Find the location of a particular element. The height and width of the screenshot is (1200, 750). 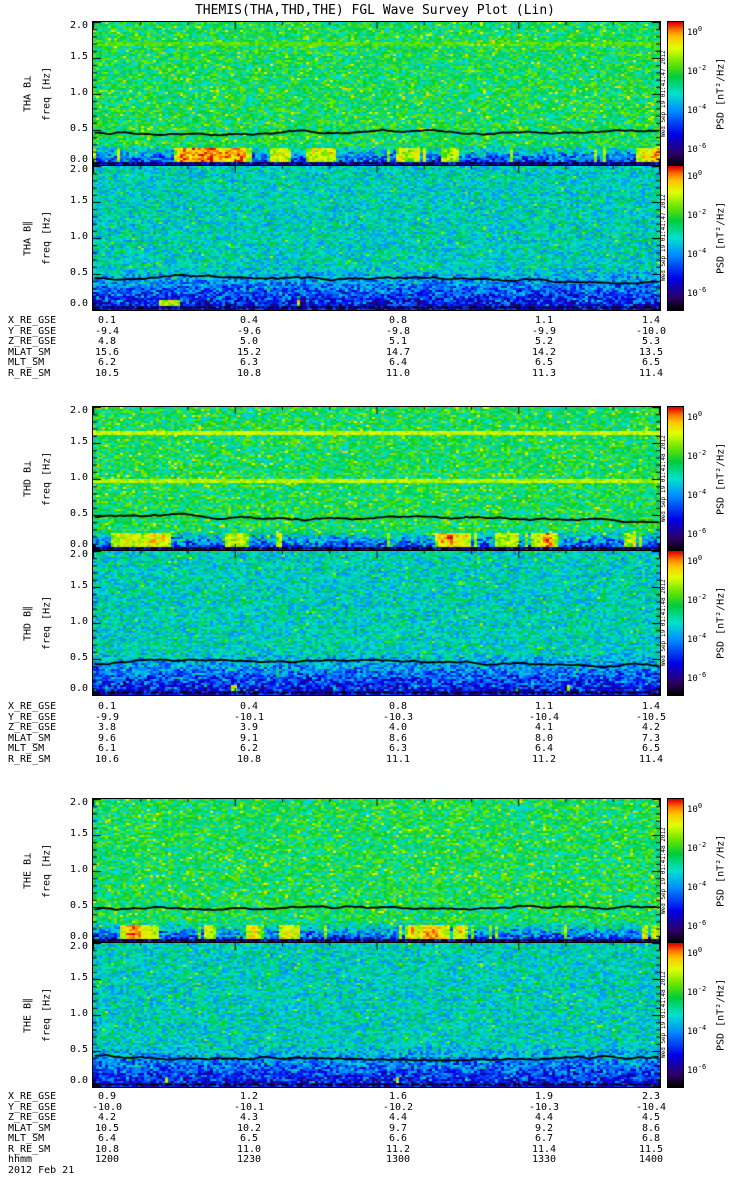

psd-axis-label: PSD [nT²/Hz] is located at coordinates (721, 623).